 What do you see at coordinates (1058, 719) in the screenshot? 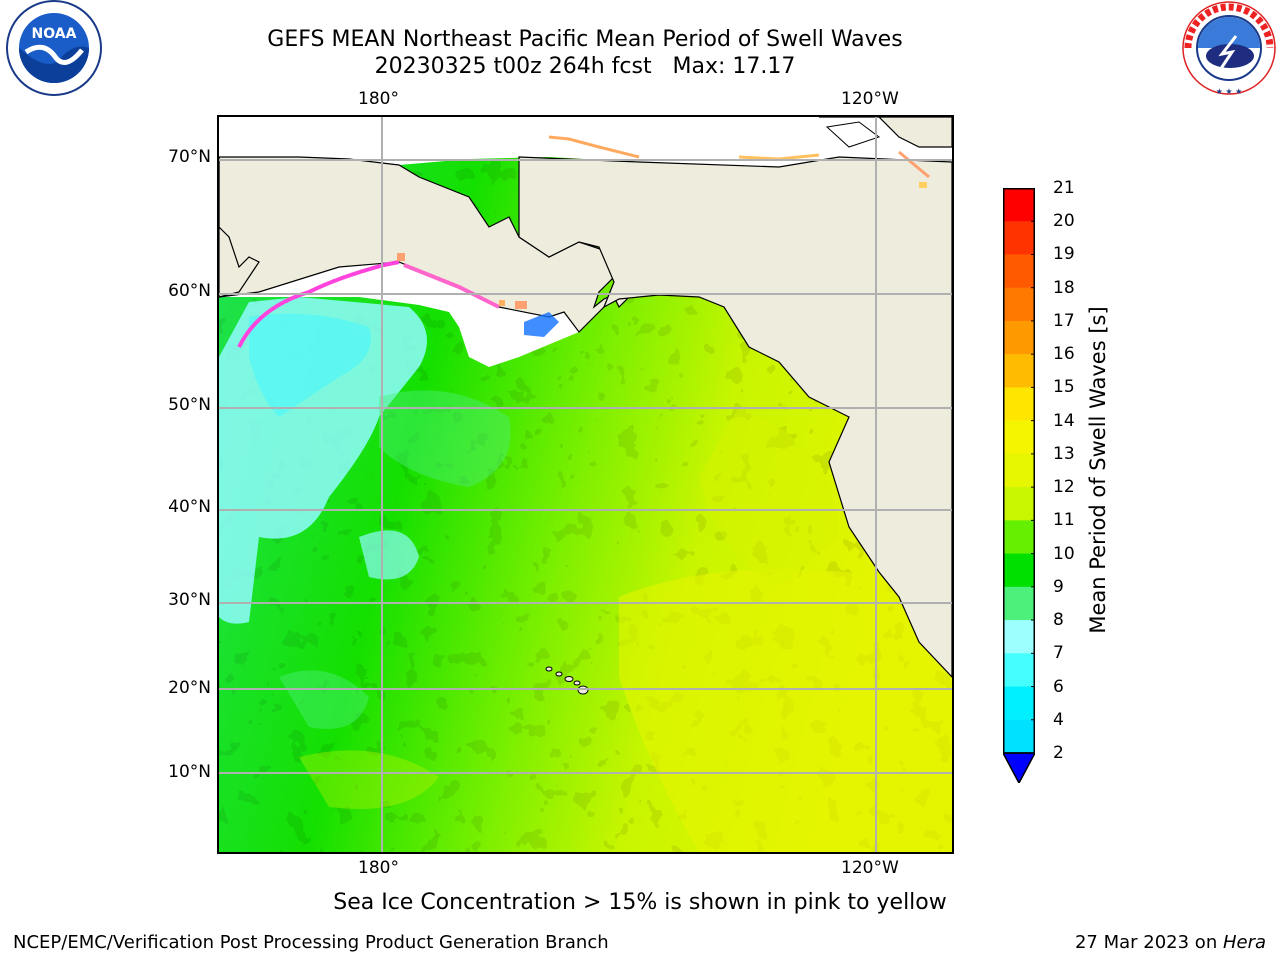
I see `colorbar-tick-label: 4` at bounding box center [1058, 719].